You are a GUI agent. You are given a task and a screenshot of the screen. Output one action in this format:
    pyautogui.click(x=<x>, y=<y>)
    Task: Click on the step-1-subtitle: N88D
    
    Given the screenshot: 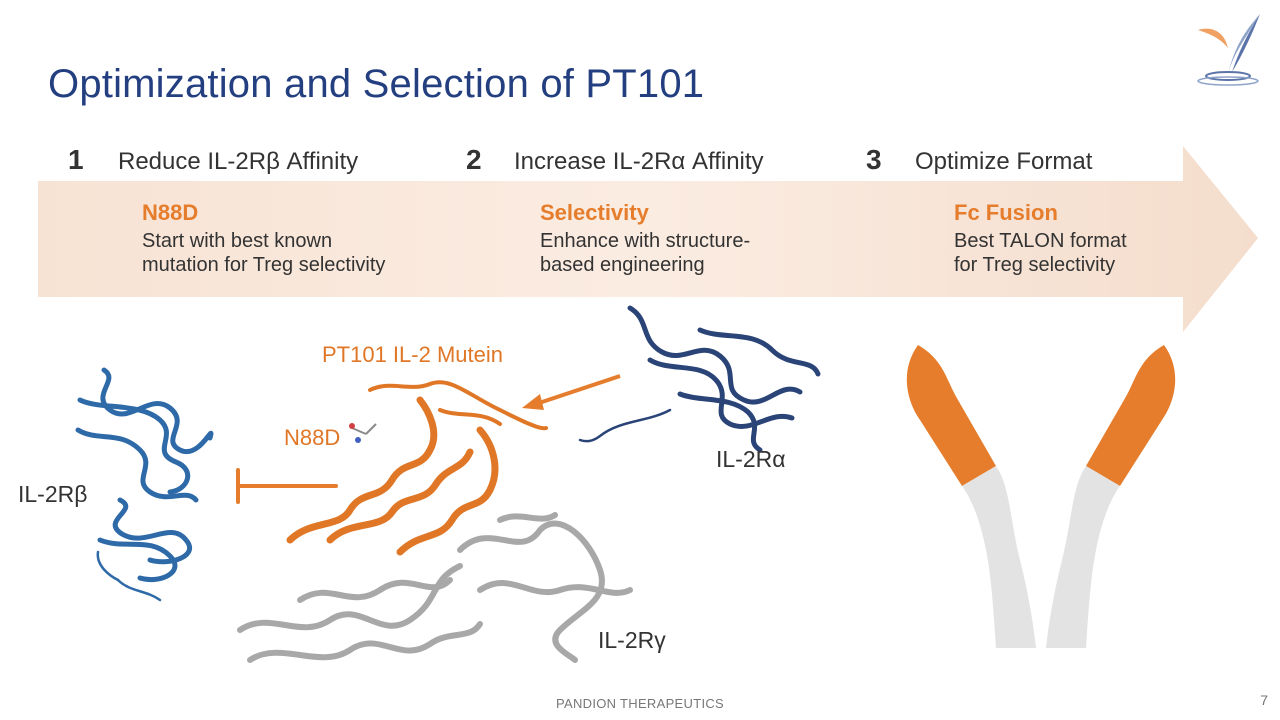 What is the action you would take?
    pyautogui.click(x=170, y=212)
    